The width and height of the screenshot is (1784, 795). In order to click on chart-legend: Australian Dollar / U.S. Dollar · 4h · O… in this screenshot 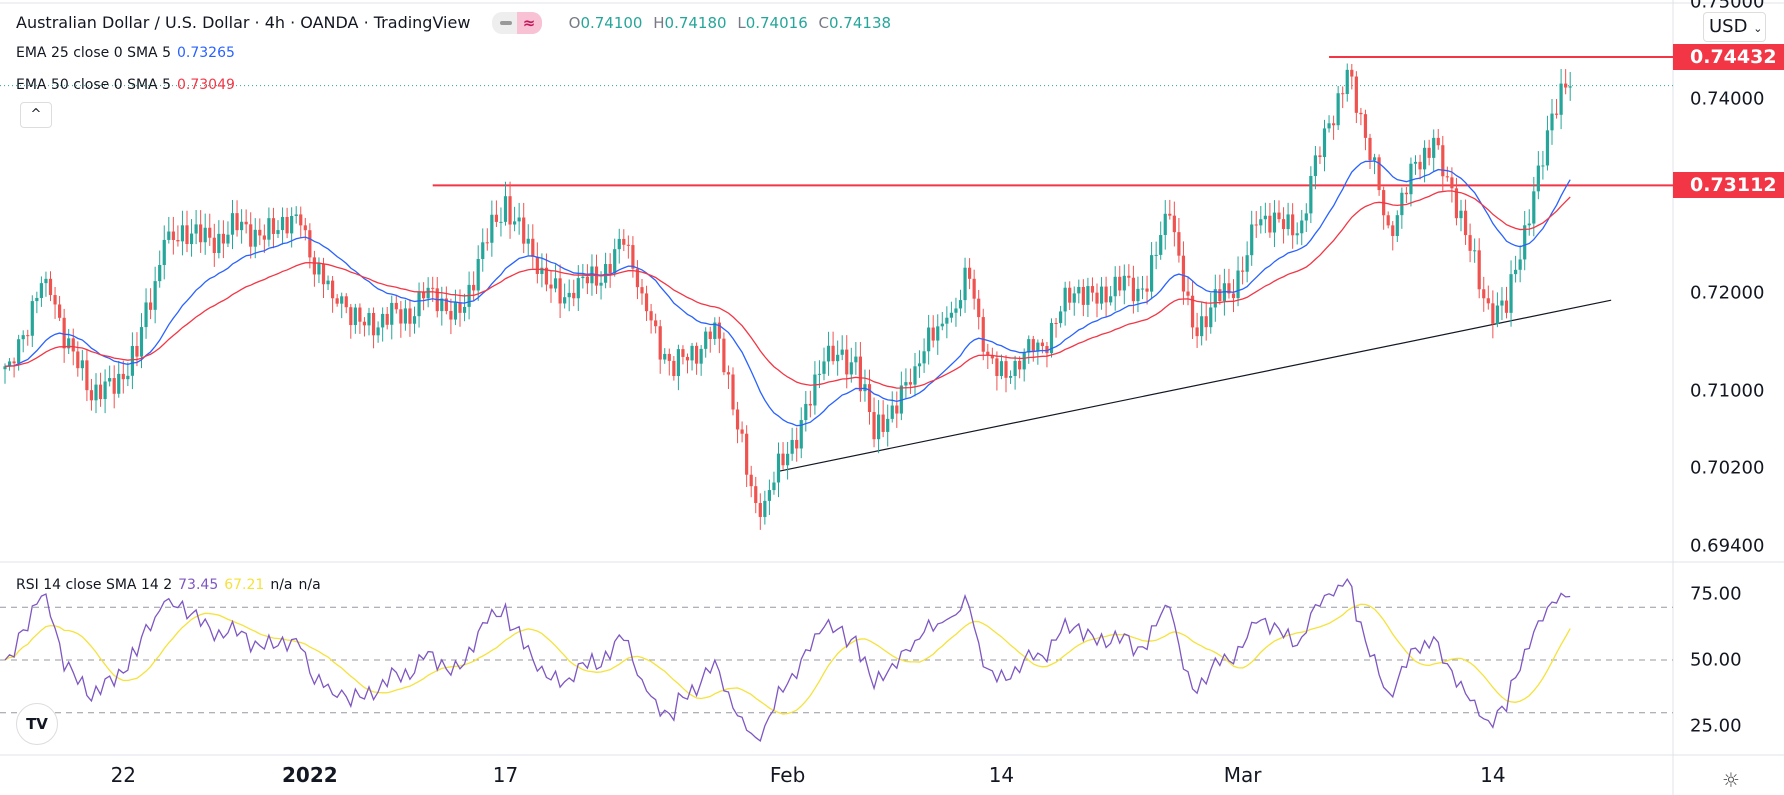, I will do `click(459, 23)`.